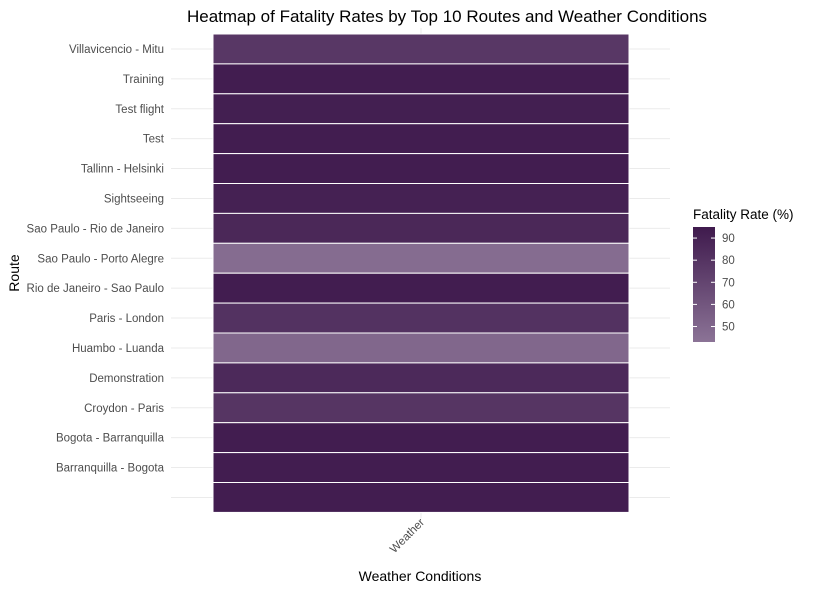  What do you see at coordinates (122, 170) in the screenshot?
I see `y-tick-label: Tallinn - Helsinki` at bounding box center [122, 170].